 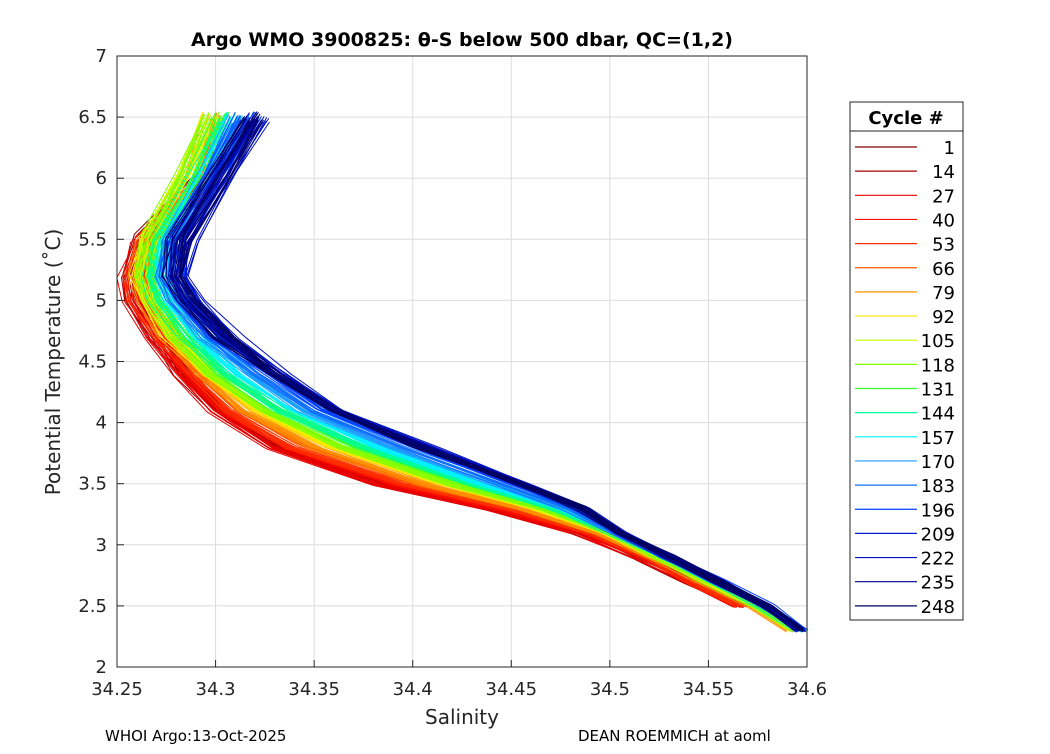 What do you see at coordinates (53, 362) in the screenshot?
I see `y-axis-label: Potential Temperature (˚C)` at bounding box center [53, 362].